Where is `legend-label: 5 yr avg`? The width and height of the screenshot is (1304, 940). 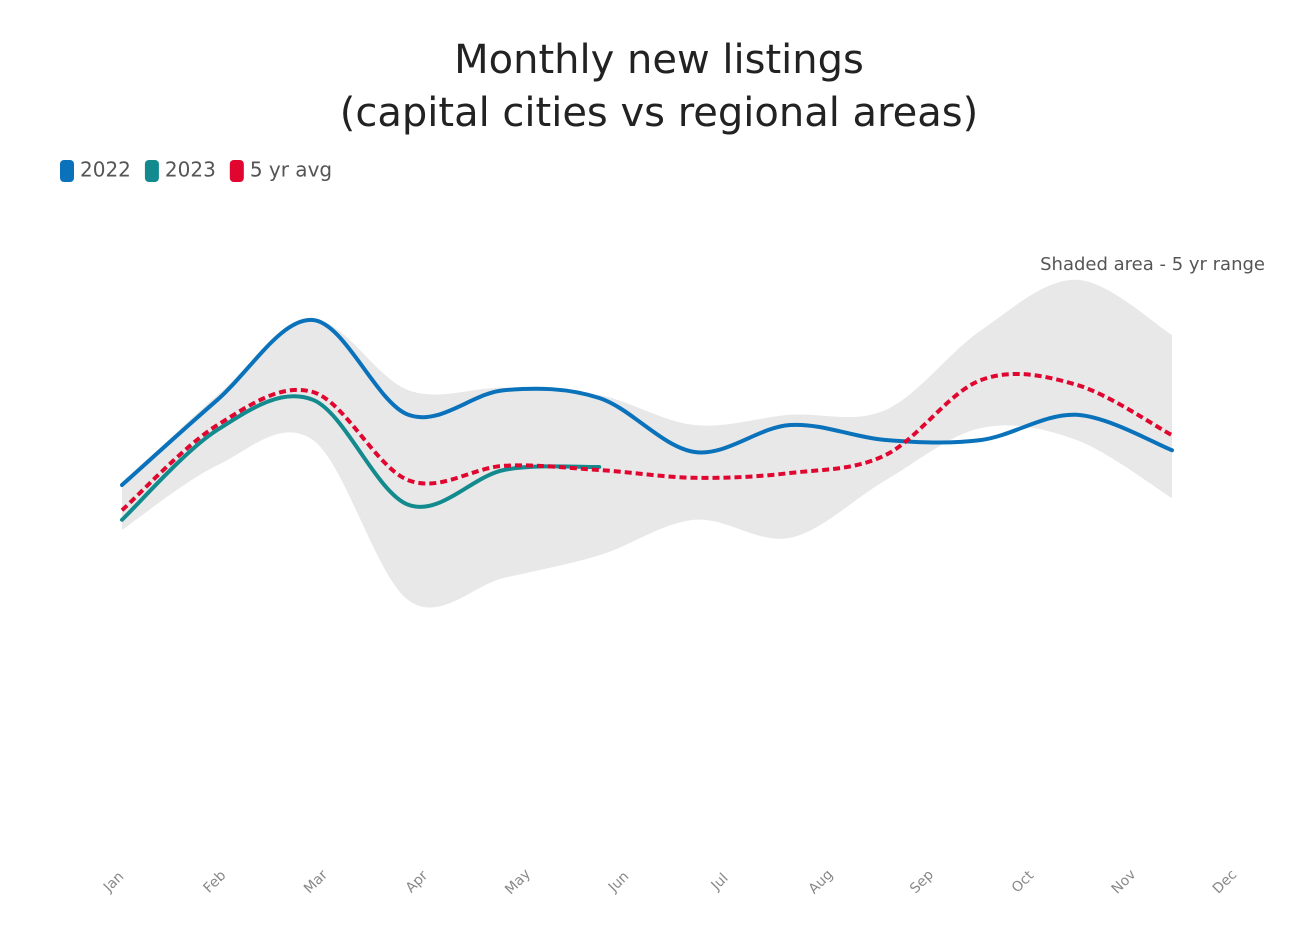 legend-label: 5 yr avg is located at coordinates (291, 170).